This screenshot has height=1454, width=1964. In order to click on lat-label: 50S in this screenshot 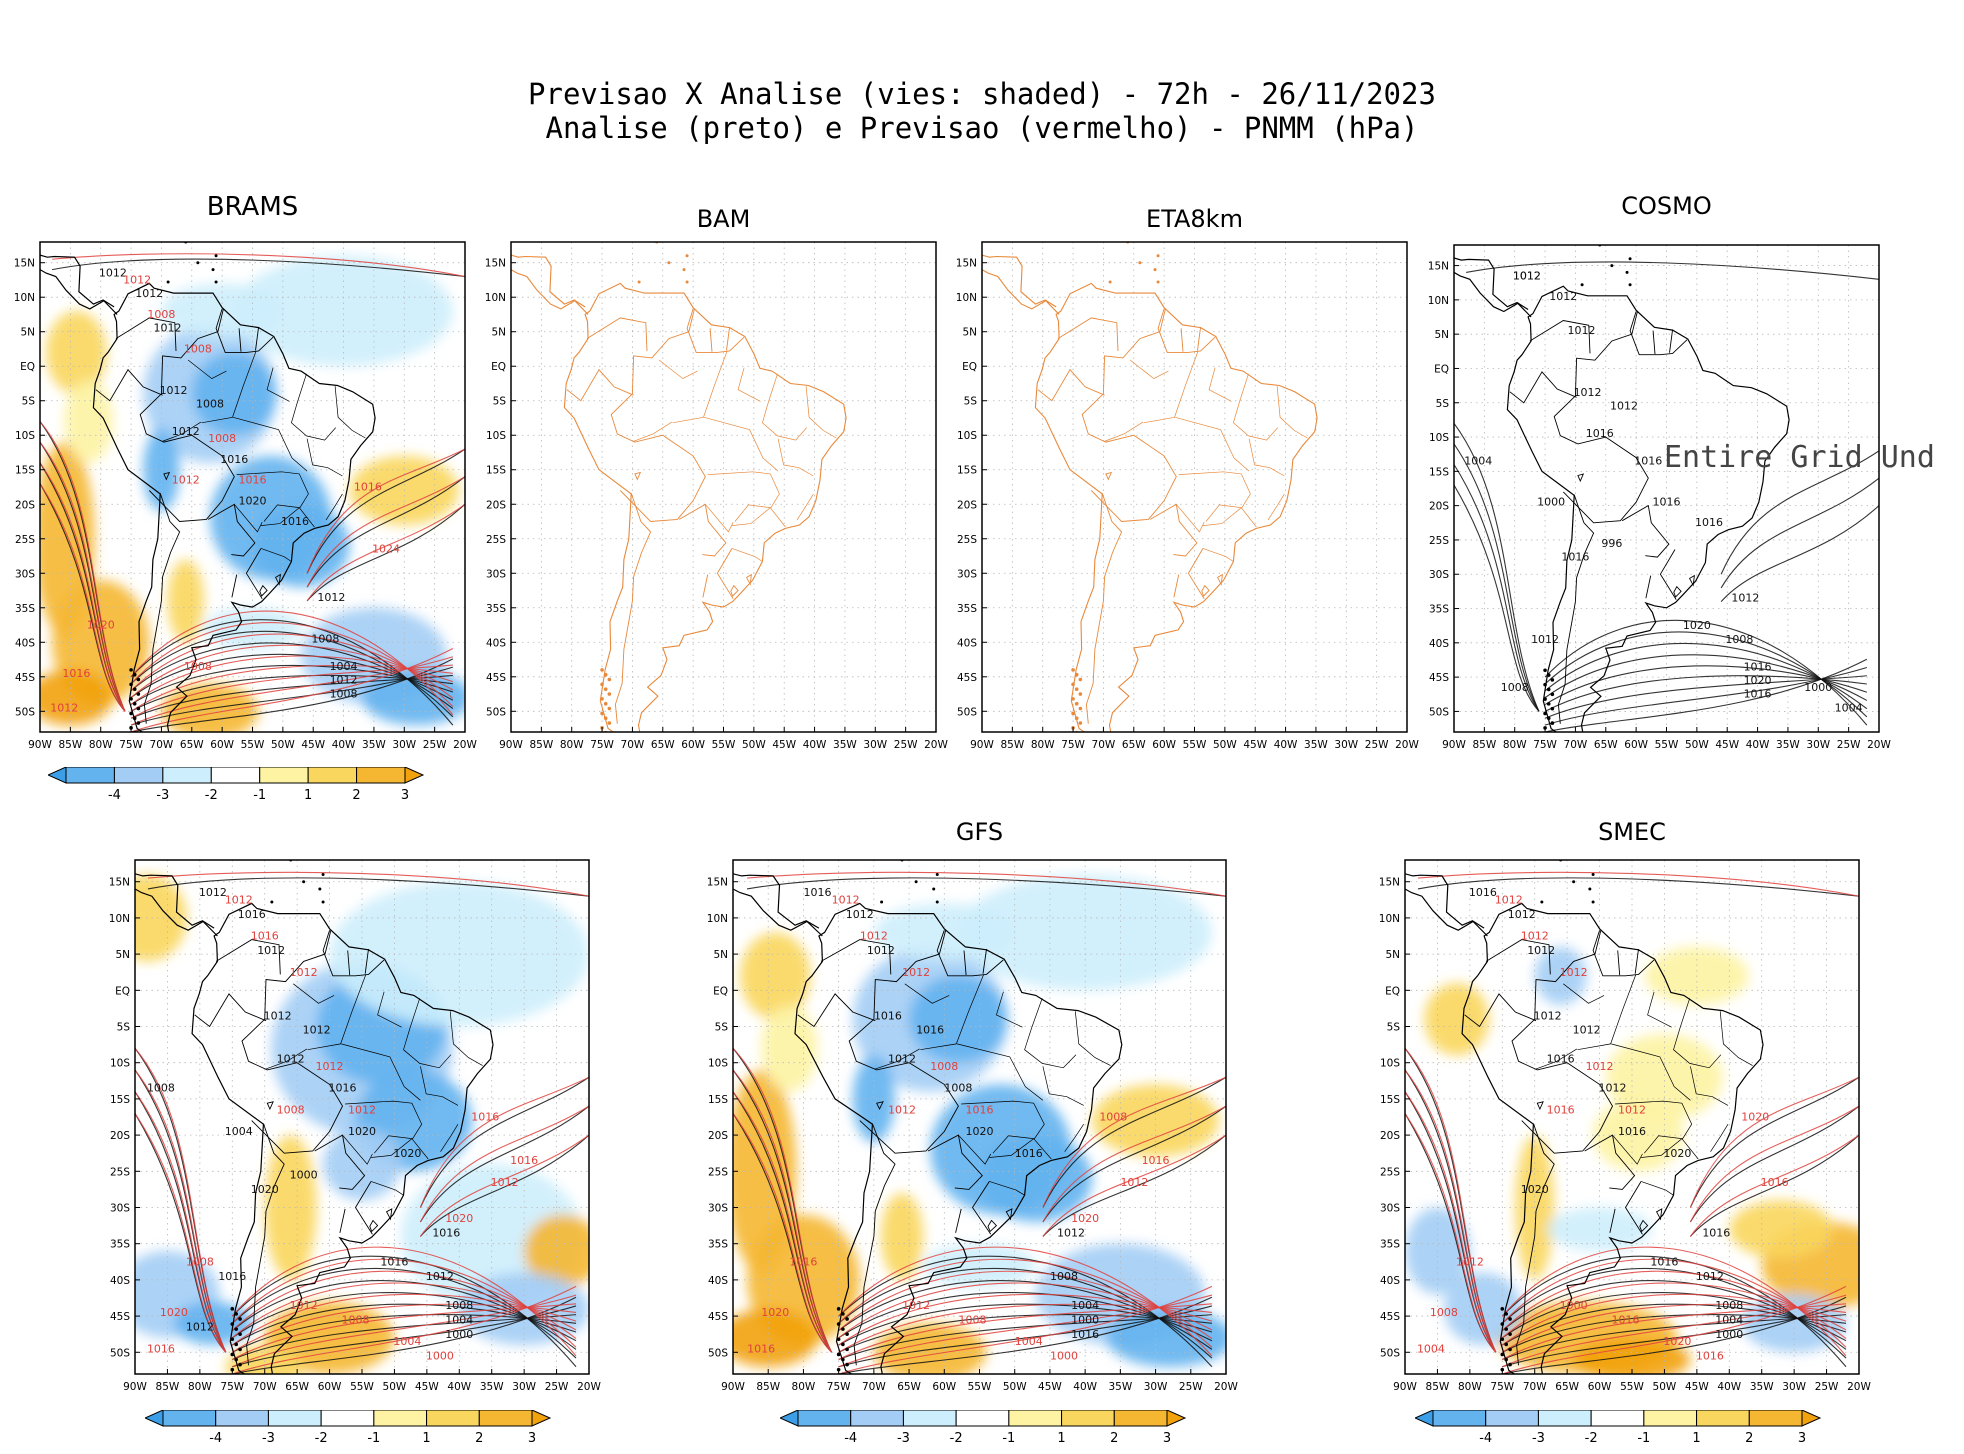, I will do `click(25, 712)`.